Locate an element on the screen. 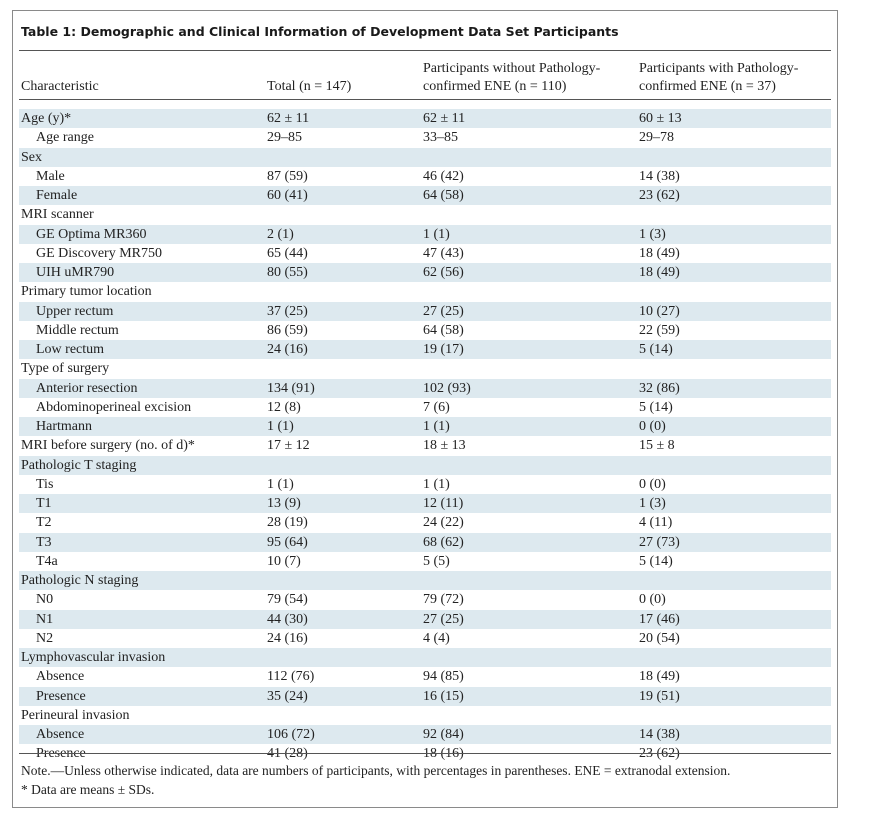 This screenshot has width=879, height=815. cell-with-ene: 18 (49) is located at coordinates (659, 272).